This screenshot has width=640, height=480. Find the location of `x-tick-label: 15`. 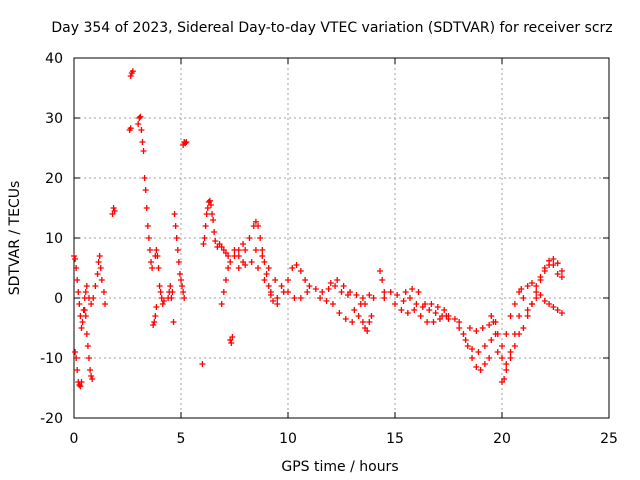

x-tick-label: 15 is located at coordinates (395, 439).